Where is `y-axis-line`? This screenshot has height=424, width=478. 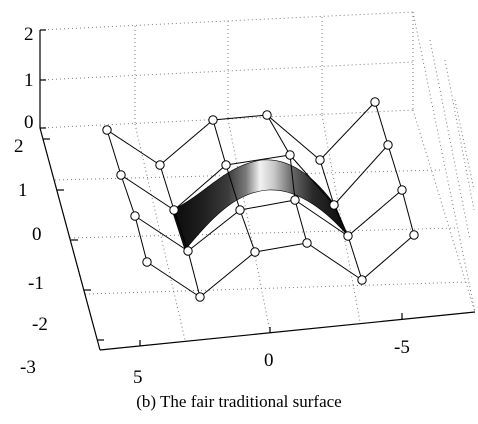 y-axis-line is located at coordinates (70, 239).